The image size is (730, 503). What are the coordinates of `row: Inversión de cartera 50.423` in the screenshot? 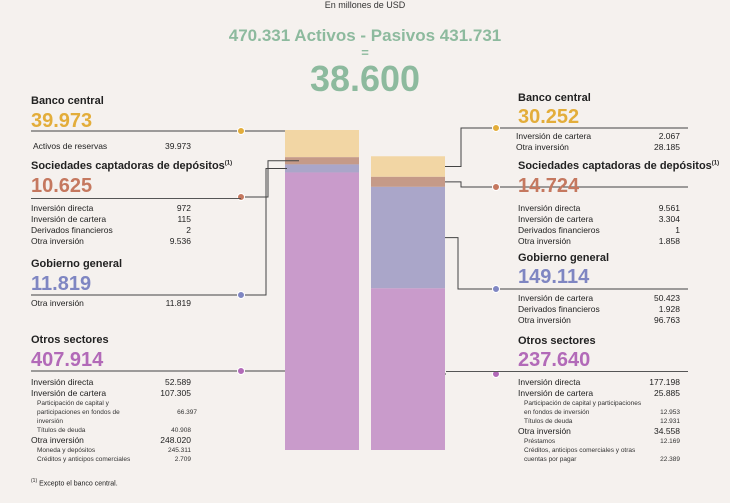 It's located at (599, 298).